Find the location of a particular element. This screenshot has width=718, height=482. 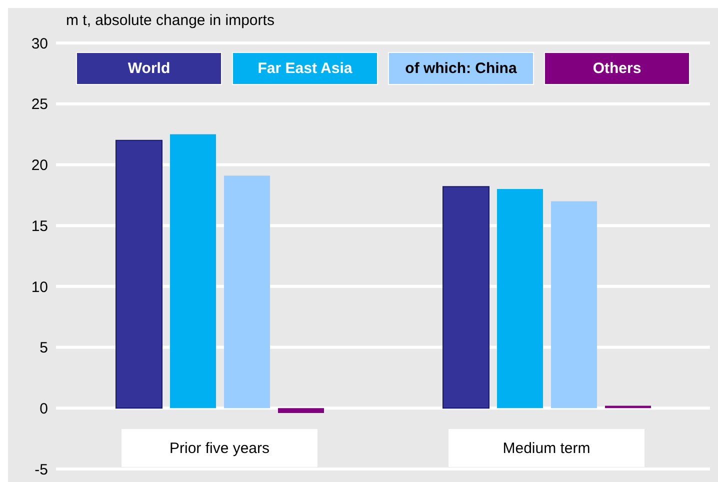

x-tick-label: Medium term is located at coordinates (546, 448).